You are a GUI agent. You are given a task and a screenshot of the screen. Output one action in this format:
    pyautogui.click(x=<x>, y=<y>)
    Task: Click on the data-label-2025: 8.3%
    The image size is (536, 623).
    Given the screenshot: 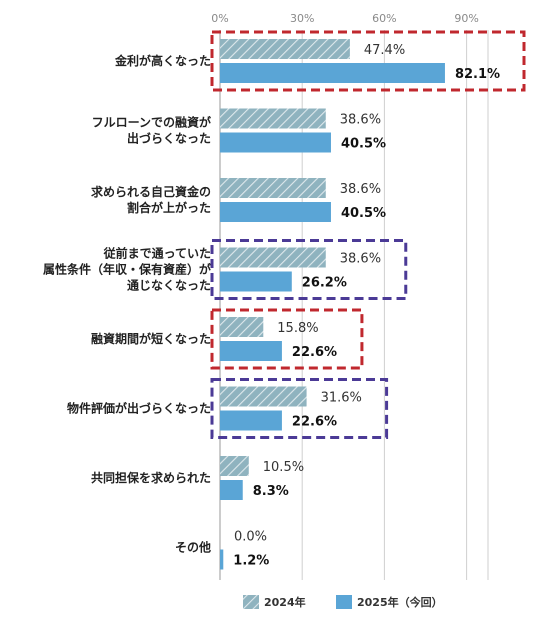 What is the action you would take?
    pyautogui.click(x=271, y=491)
    